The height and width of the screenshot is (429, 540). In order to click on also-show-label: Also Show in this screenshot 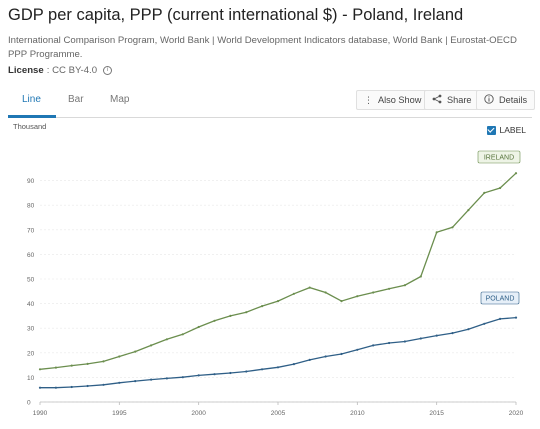, I will do `click(400, 100)`.